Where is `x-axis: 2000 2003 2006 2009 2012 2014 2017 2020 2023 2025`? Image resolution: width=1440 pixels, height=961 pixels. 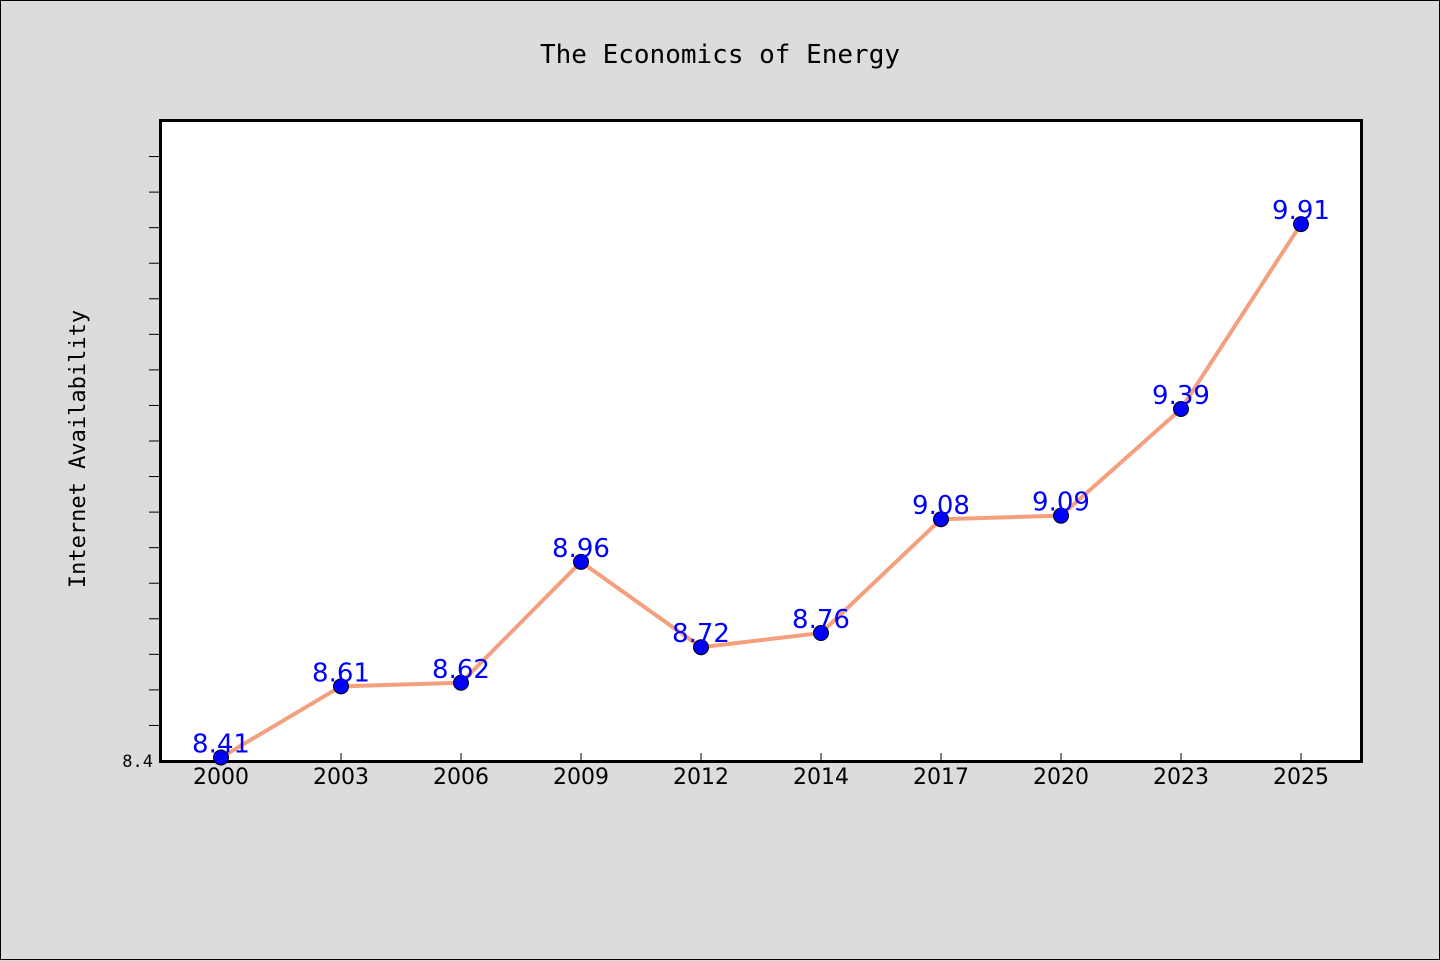
x-axis: 2000 2003 2006 2009 2012 2014 2017 2020 2023 2025 is located at coordinates (761, 771).